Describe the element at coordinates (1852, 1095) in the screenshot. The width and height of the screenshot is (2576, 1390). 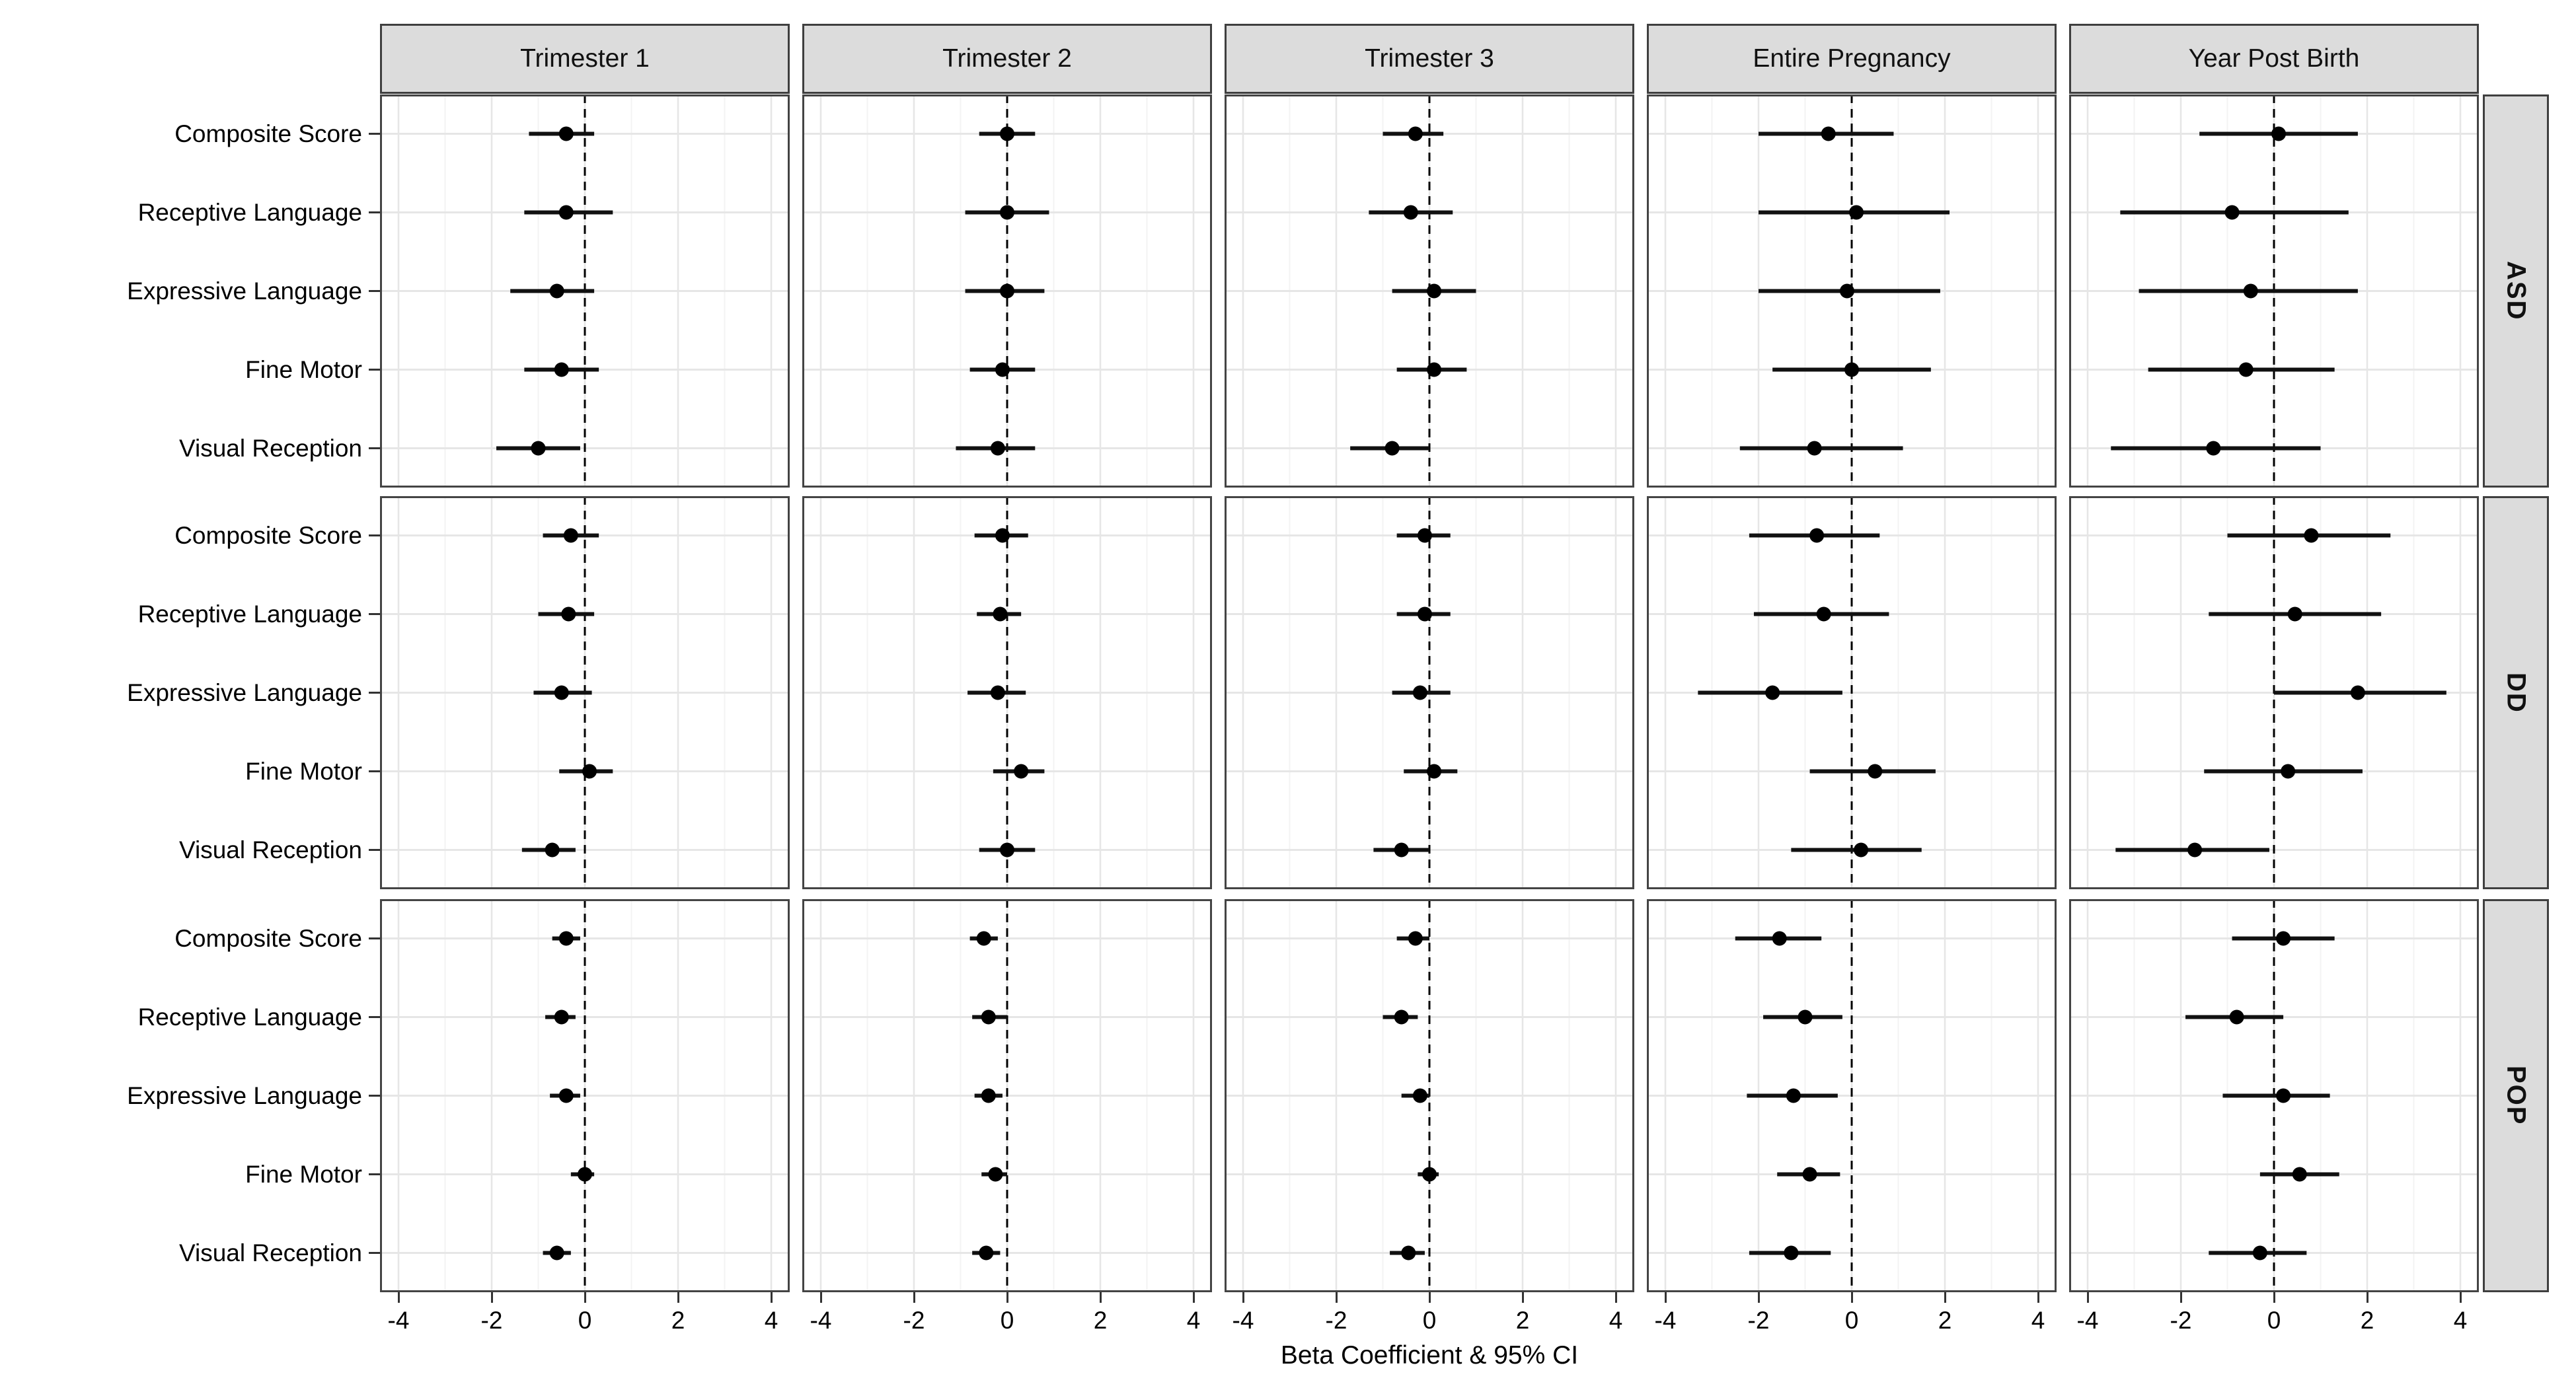
I see `panel-pop-entire-pregnancy` at that location.